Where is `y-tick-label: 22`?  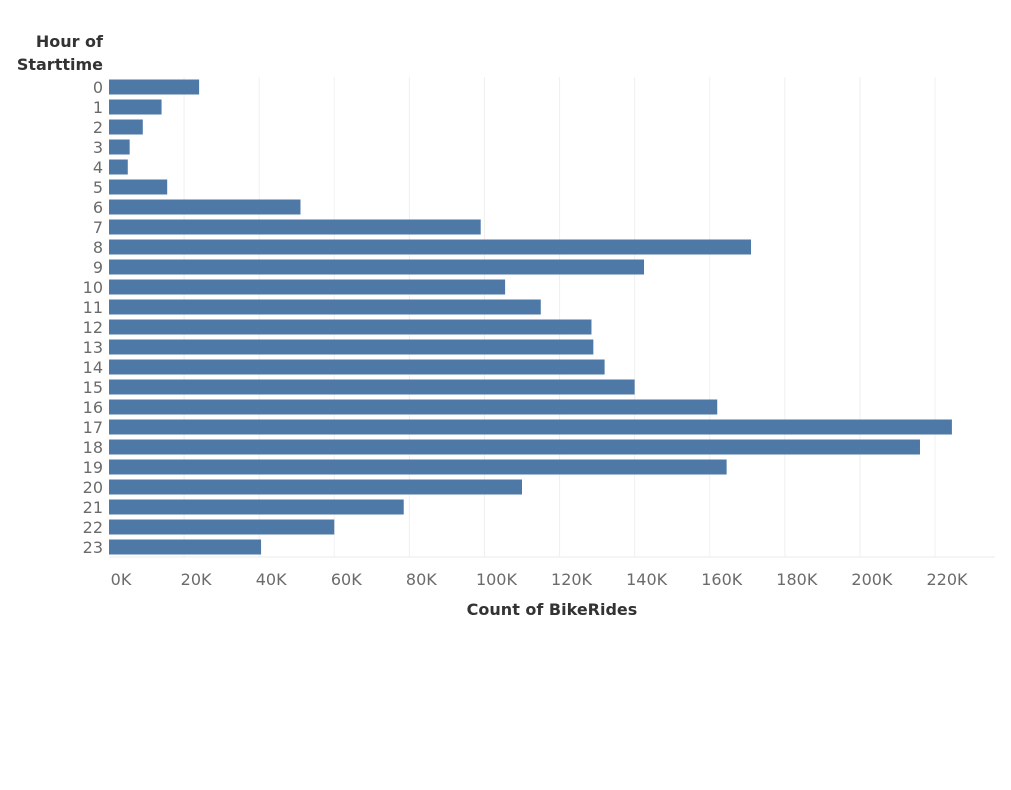 y-tick-label: 22 is located at coordinates (93, 527).